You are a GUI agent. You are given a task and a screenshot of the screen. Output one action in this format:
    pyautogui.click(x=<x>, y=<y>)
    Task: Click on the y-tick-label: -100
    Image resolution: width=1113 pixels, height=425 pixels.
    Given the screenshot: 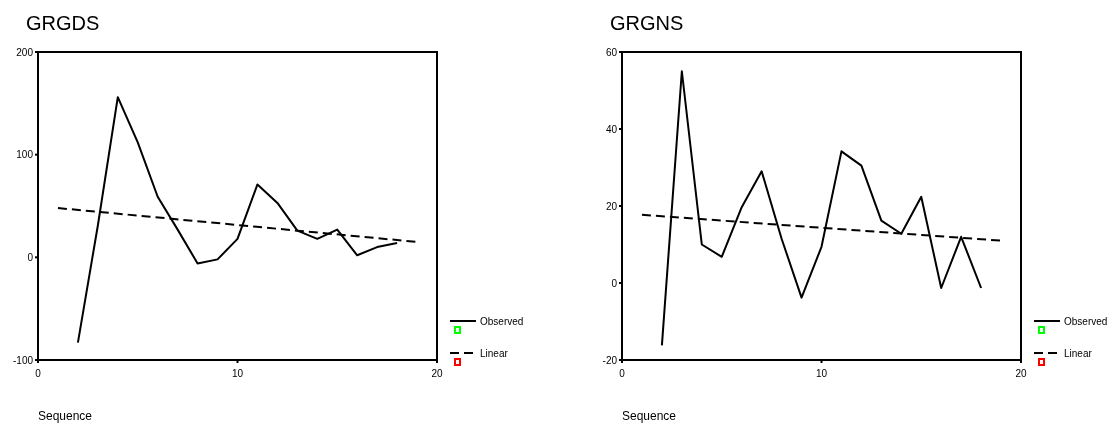 What is the action you would take?
    pyautogui.click(x=23, y=360)
    